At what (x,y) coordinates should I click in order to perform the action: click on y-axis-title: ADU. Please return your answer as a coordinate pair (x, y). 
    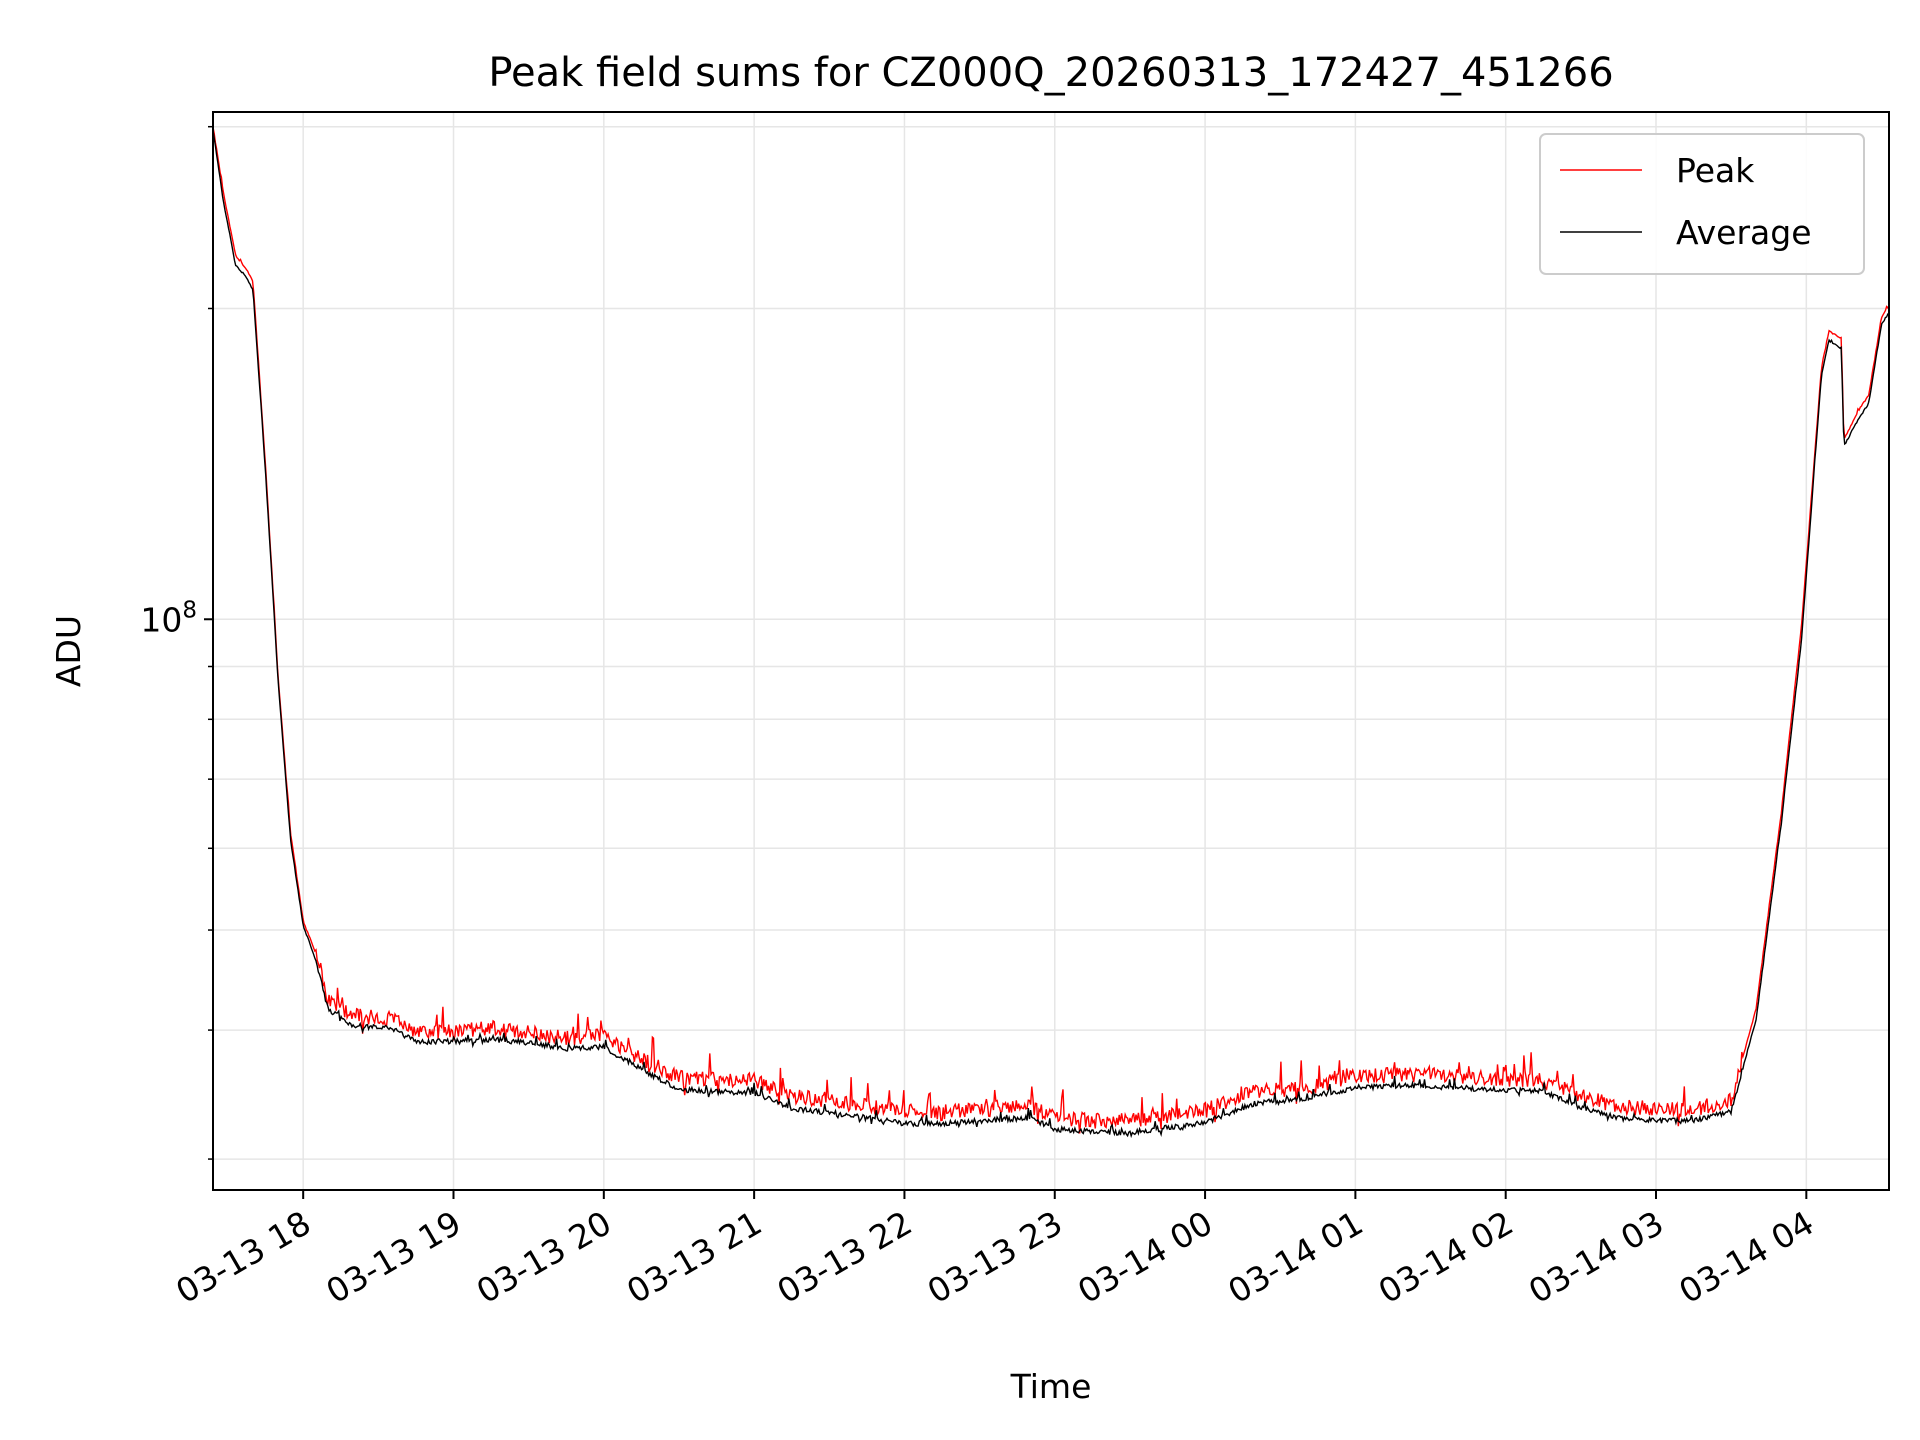
    Looking at the image, I should click on (68, 651).